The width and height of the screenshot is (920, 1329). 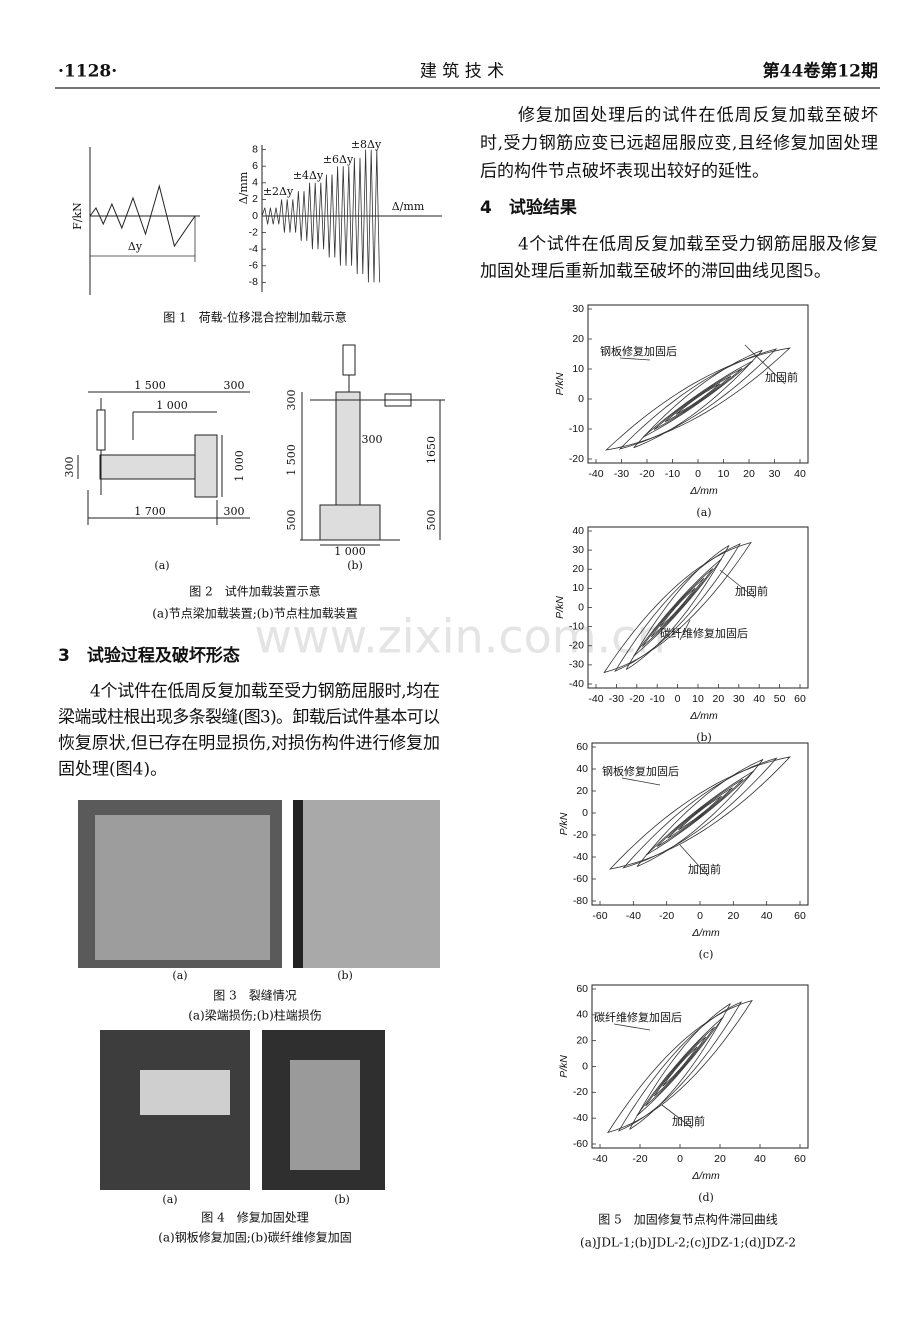 What do you see at coordinates (580, 879) in the screenshot?
I see `y-tick-label: -60` at bounding box center [580, 879].